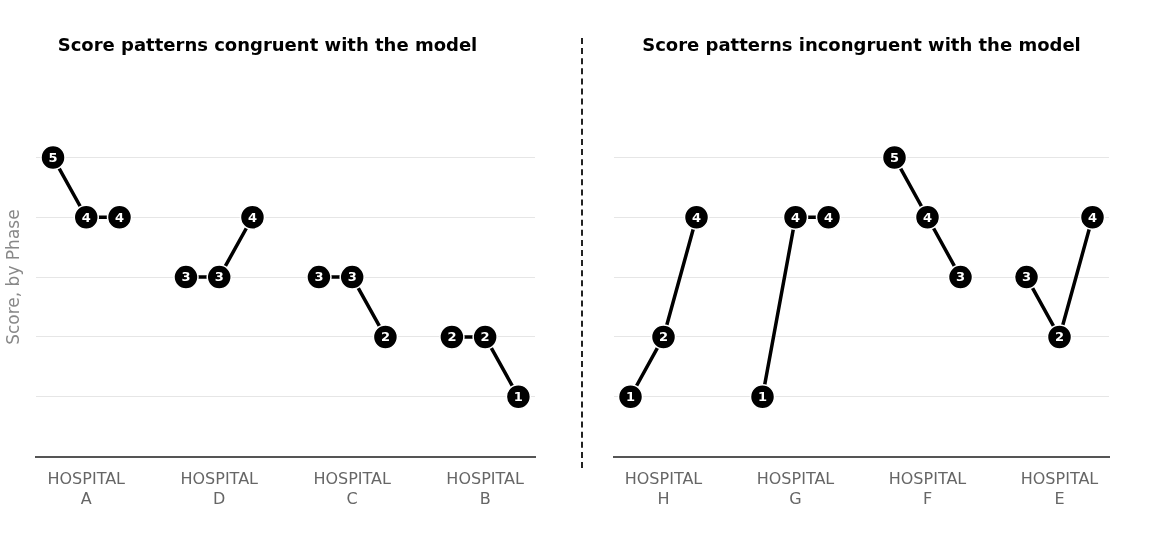 This screenshot has height=535, width=1157. Describe the element at coordinates (861, 45) in the screenshot. I see `chart-title: Score patterns incongruent with the model` at that location.